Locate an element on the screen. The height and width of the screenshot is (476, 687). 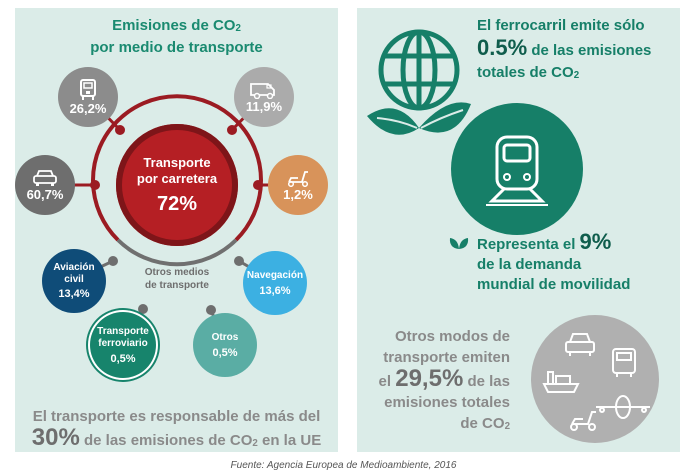
train-circle is located at coordinates (517, 169).